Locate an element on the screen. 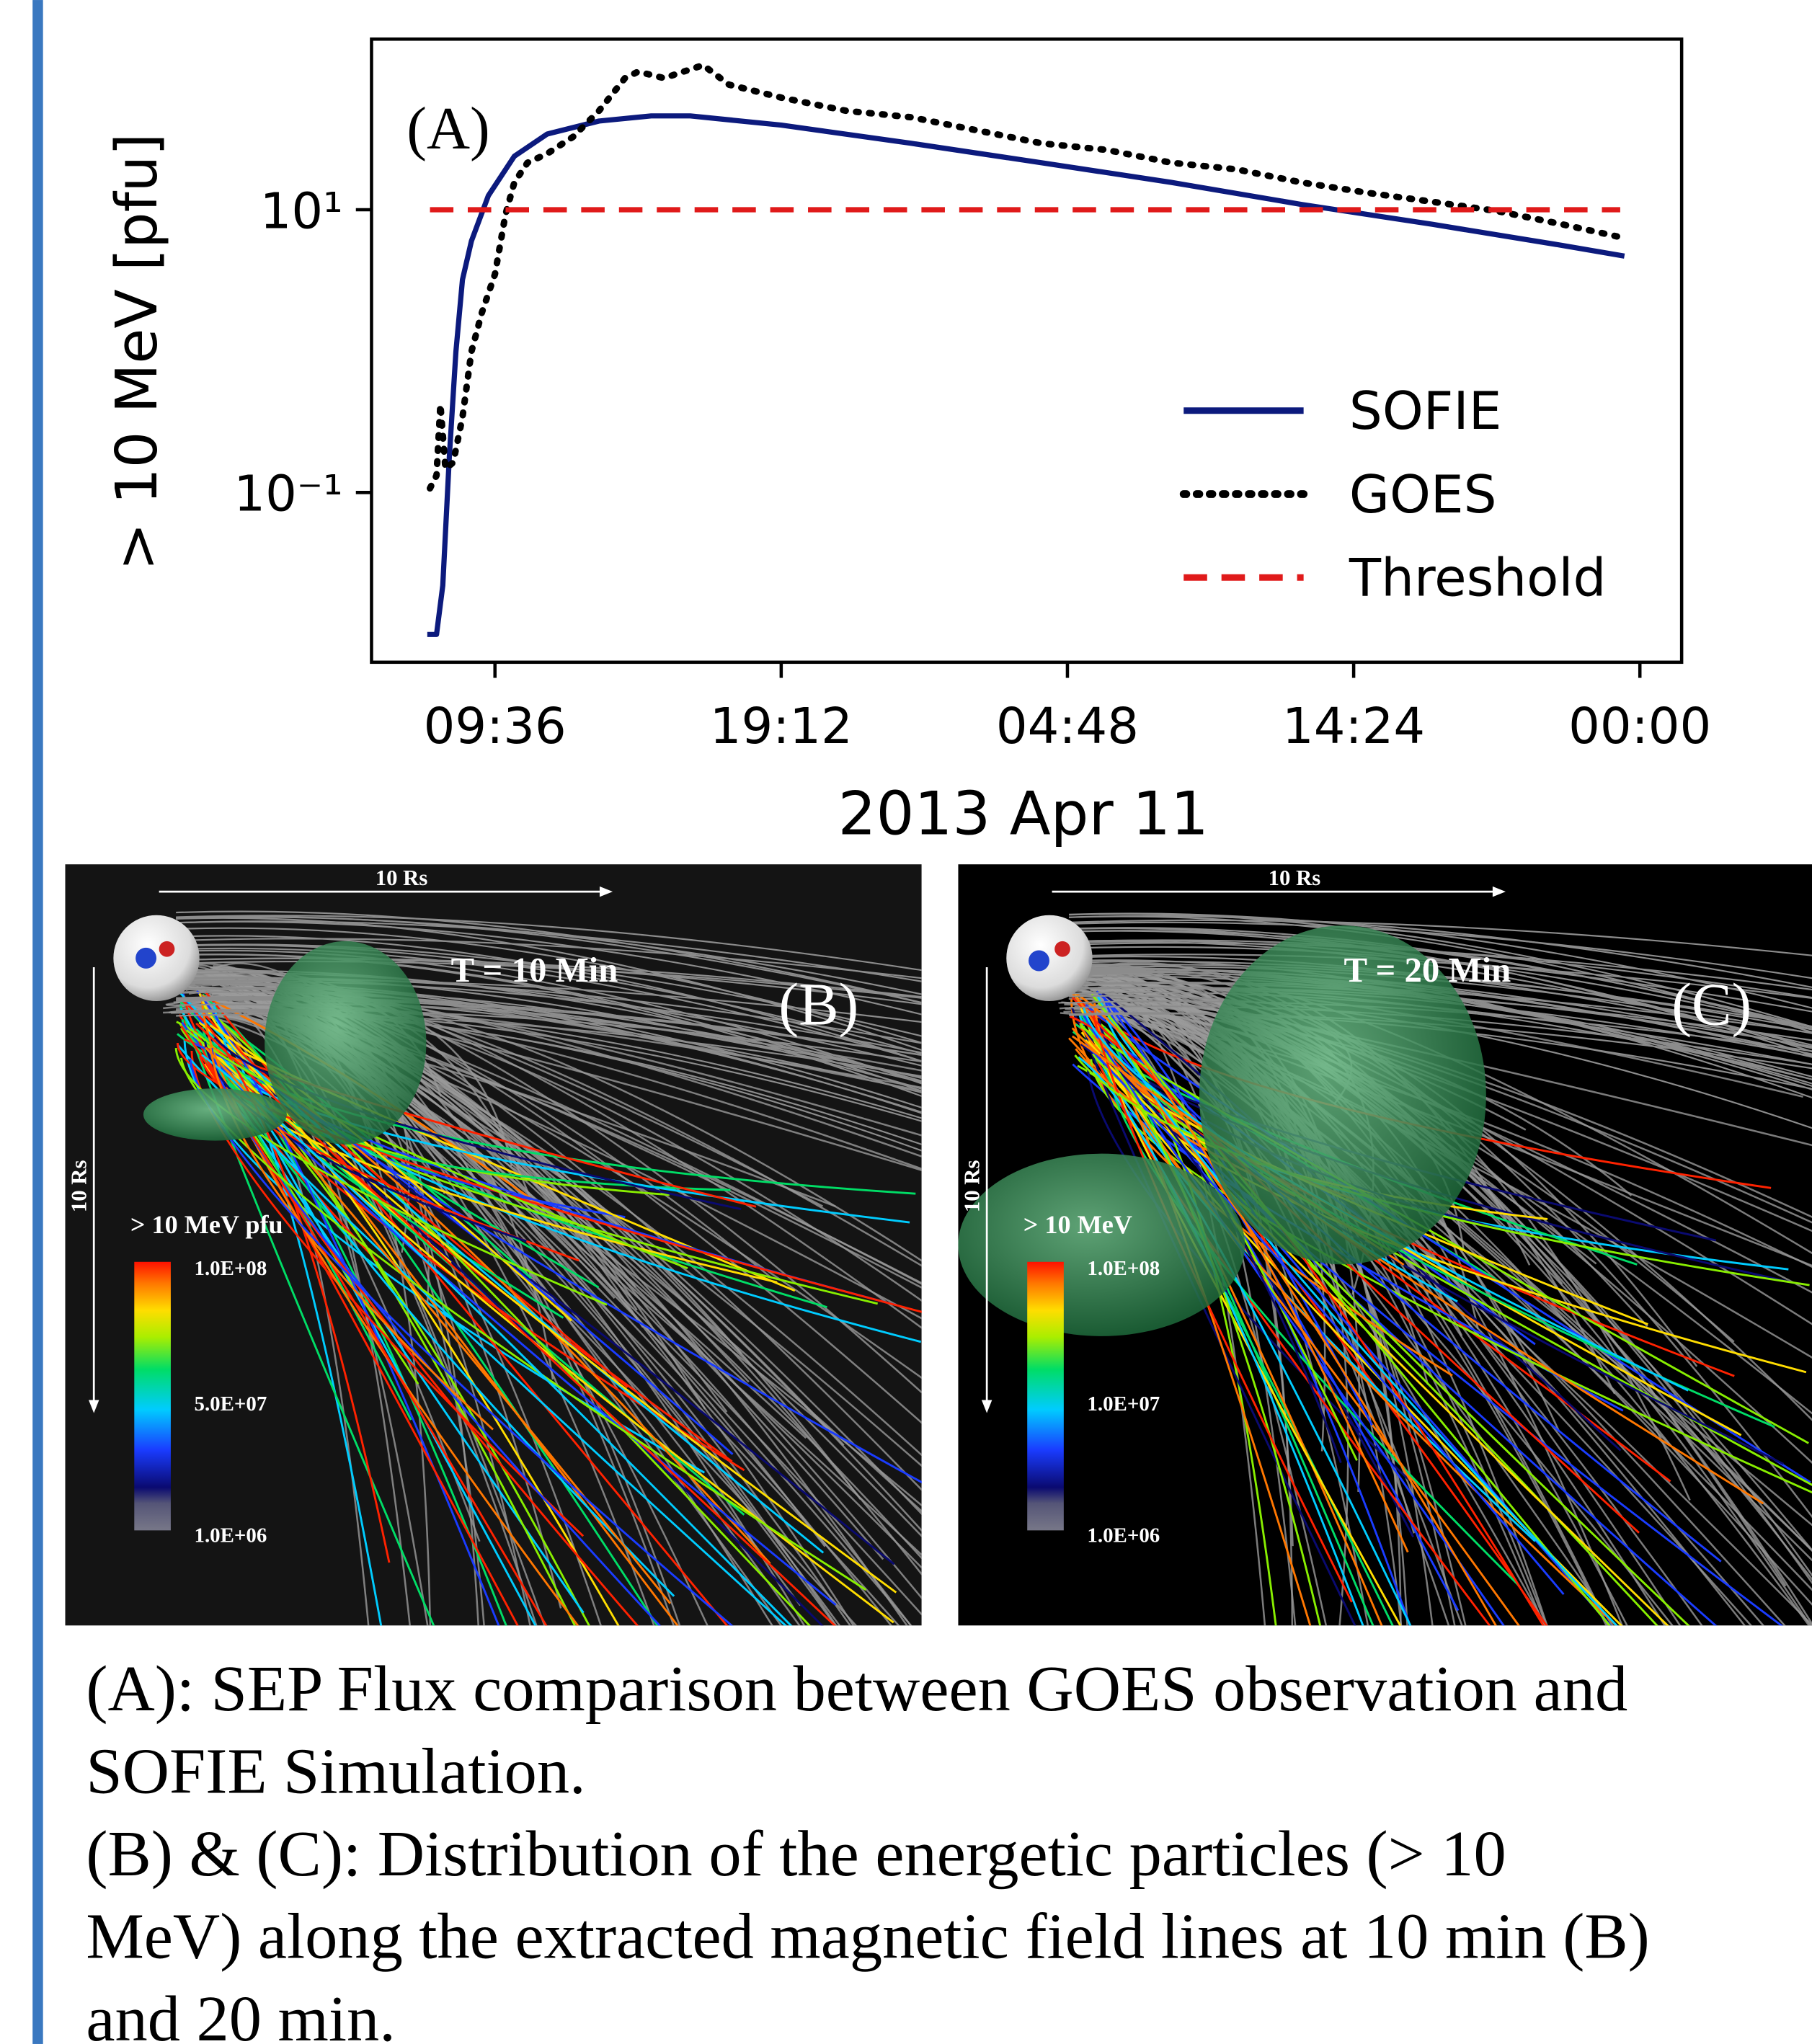  x-tick-label: 19:12 is located at coordinates (781, 727).